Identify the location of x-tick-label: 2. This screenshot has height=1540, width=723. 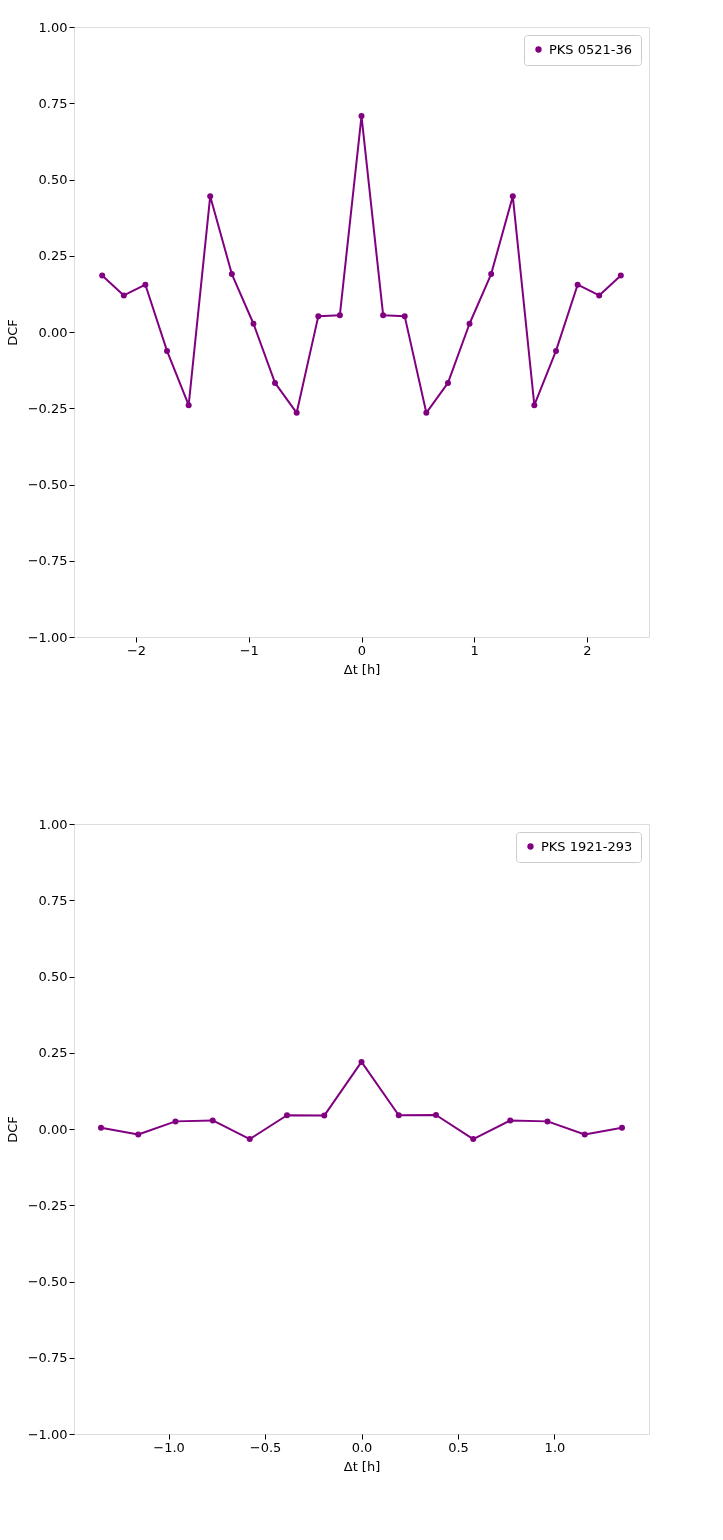
(587, 650).